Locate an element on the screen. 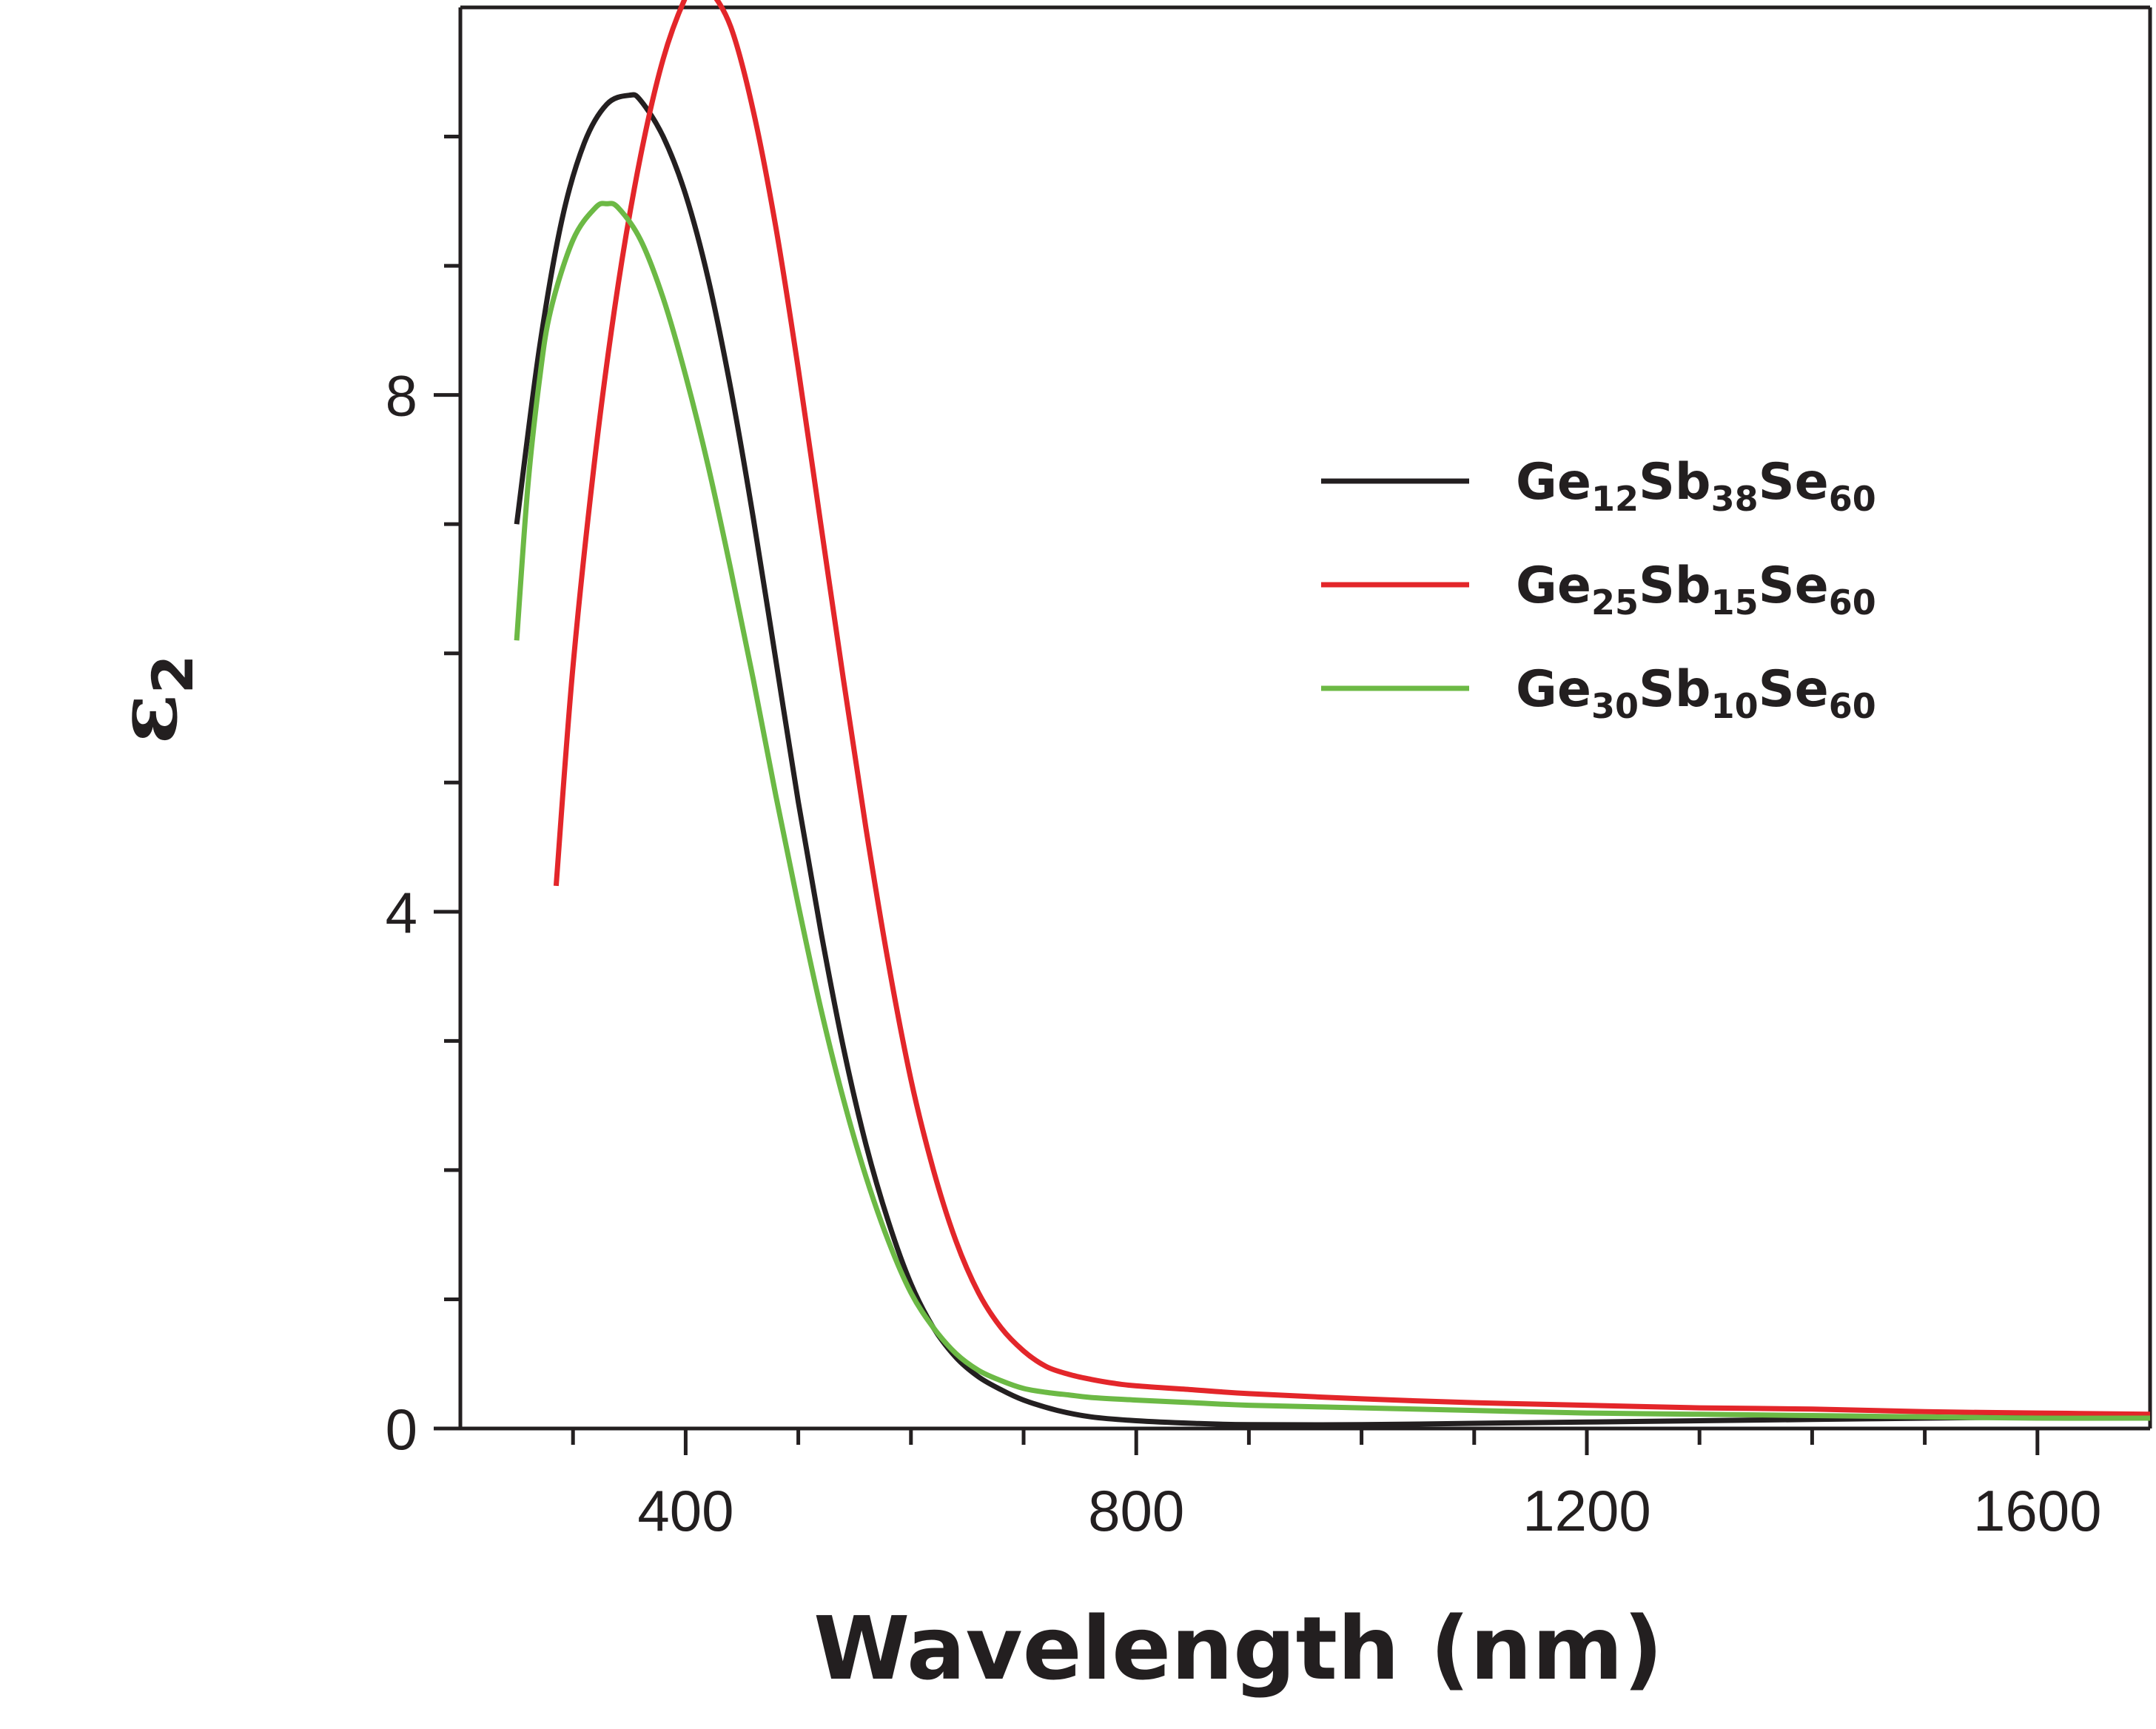  x-axis-title: Wavelength (nm) is located at coordinates (1238, 1648).